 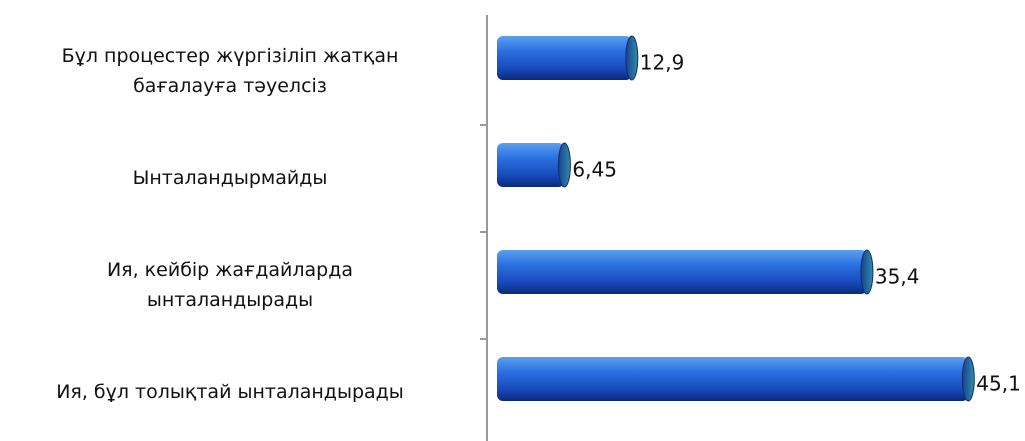 I want to click on category-label: Ынталандырмайды, so click(x=230, y=178).